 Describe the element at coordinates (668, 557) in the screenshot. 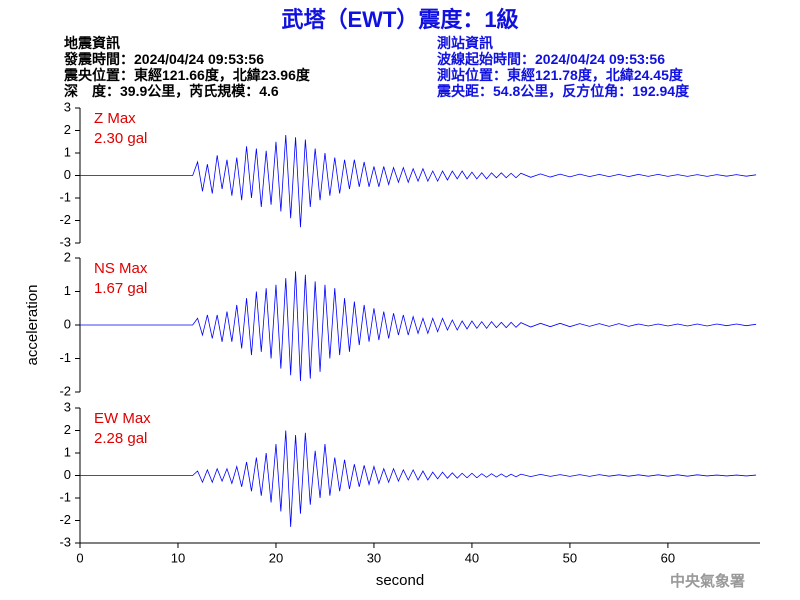

I see `x-tick-label: 60` at that location.